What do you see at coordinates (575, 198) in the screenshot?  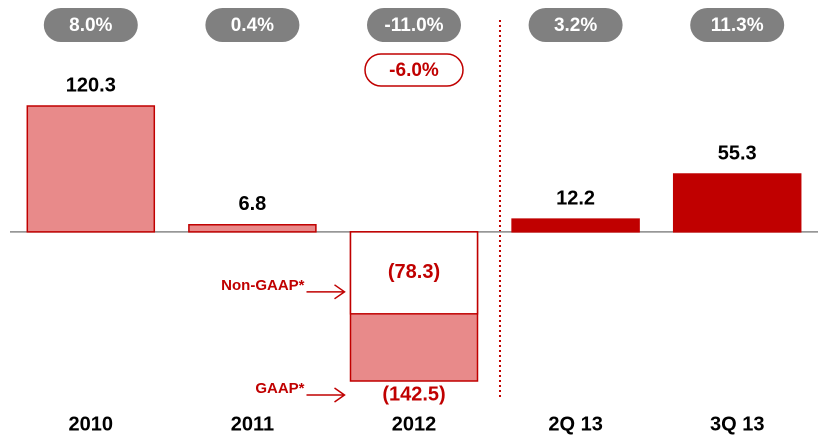 I see `value-label: 12.2` at bounding box center [575, 198].